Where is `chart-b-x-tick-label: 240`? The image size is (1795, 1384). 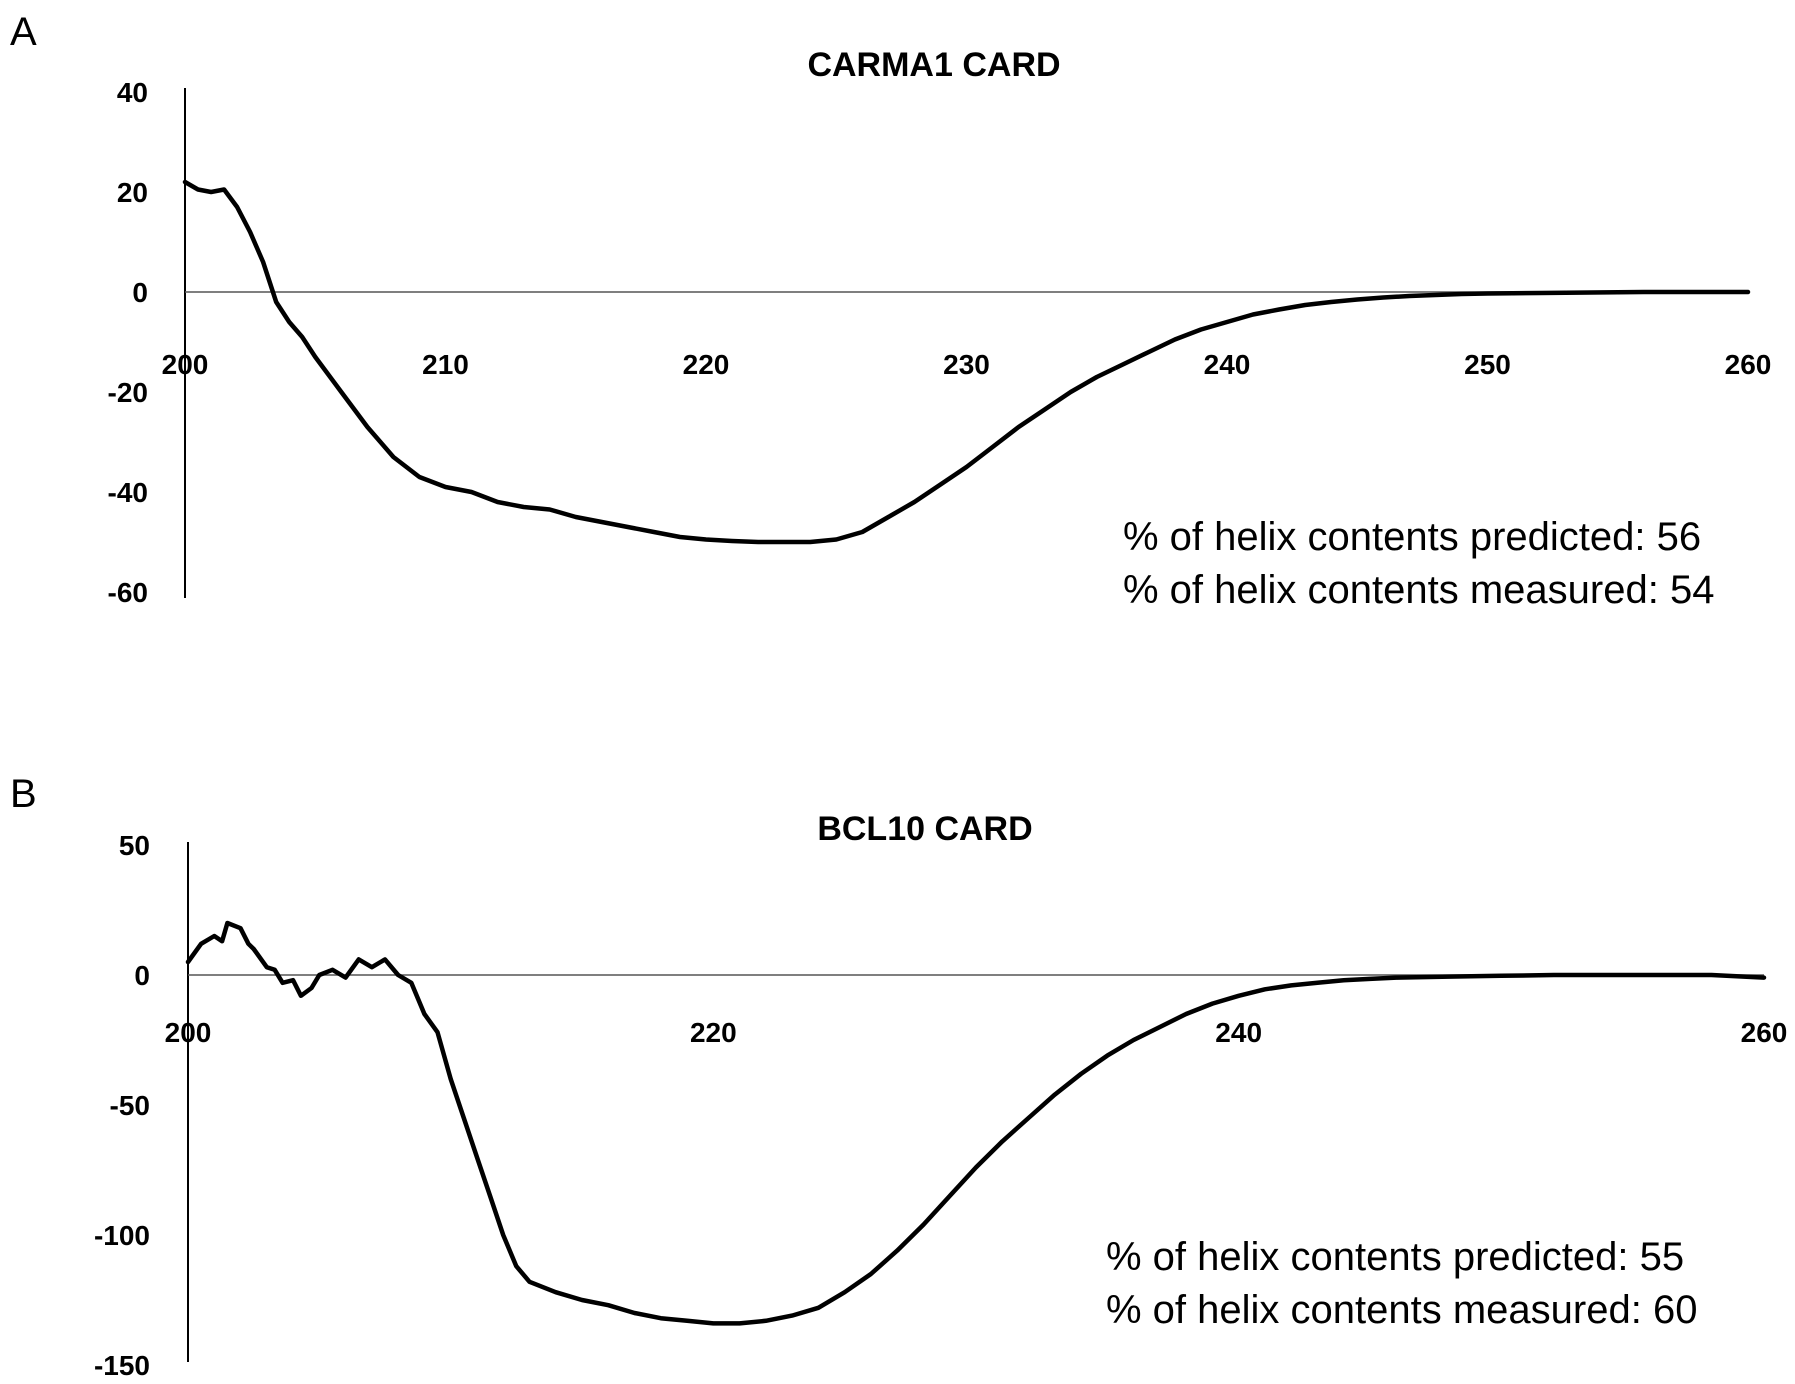
chart-b-x-tick-label: 240 is located at coordinates (1238, 1032).